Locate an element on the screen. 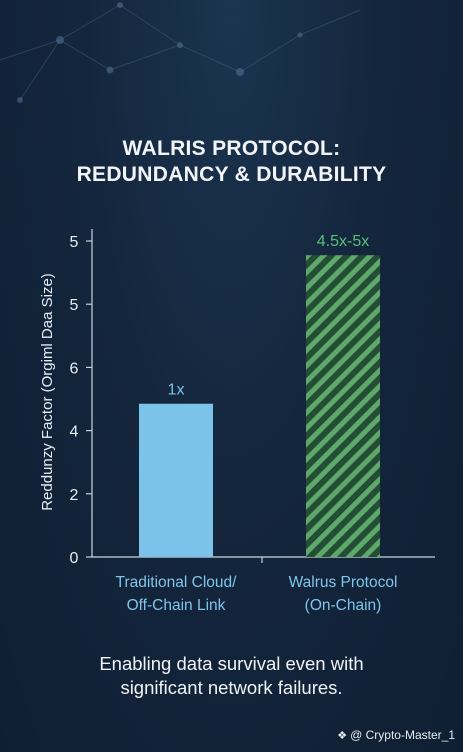  watermark: ❖ @ Crypto-Master_1 is located at coordinates (396, 735).